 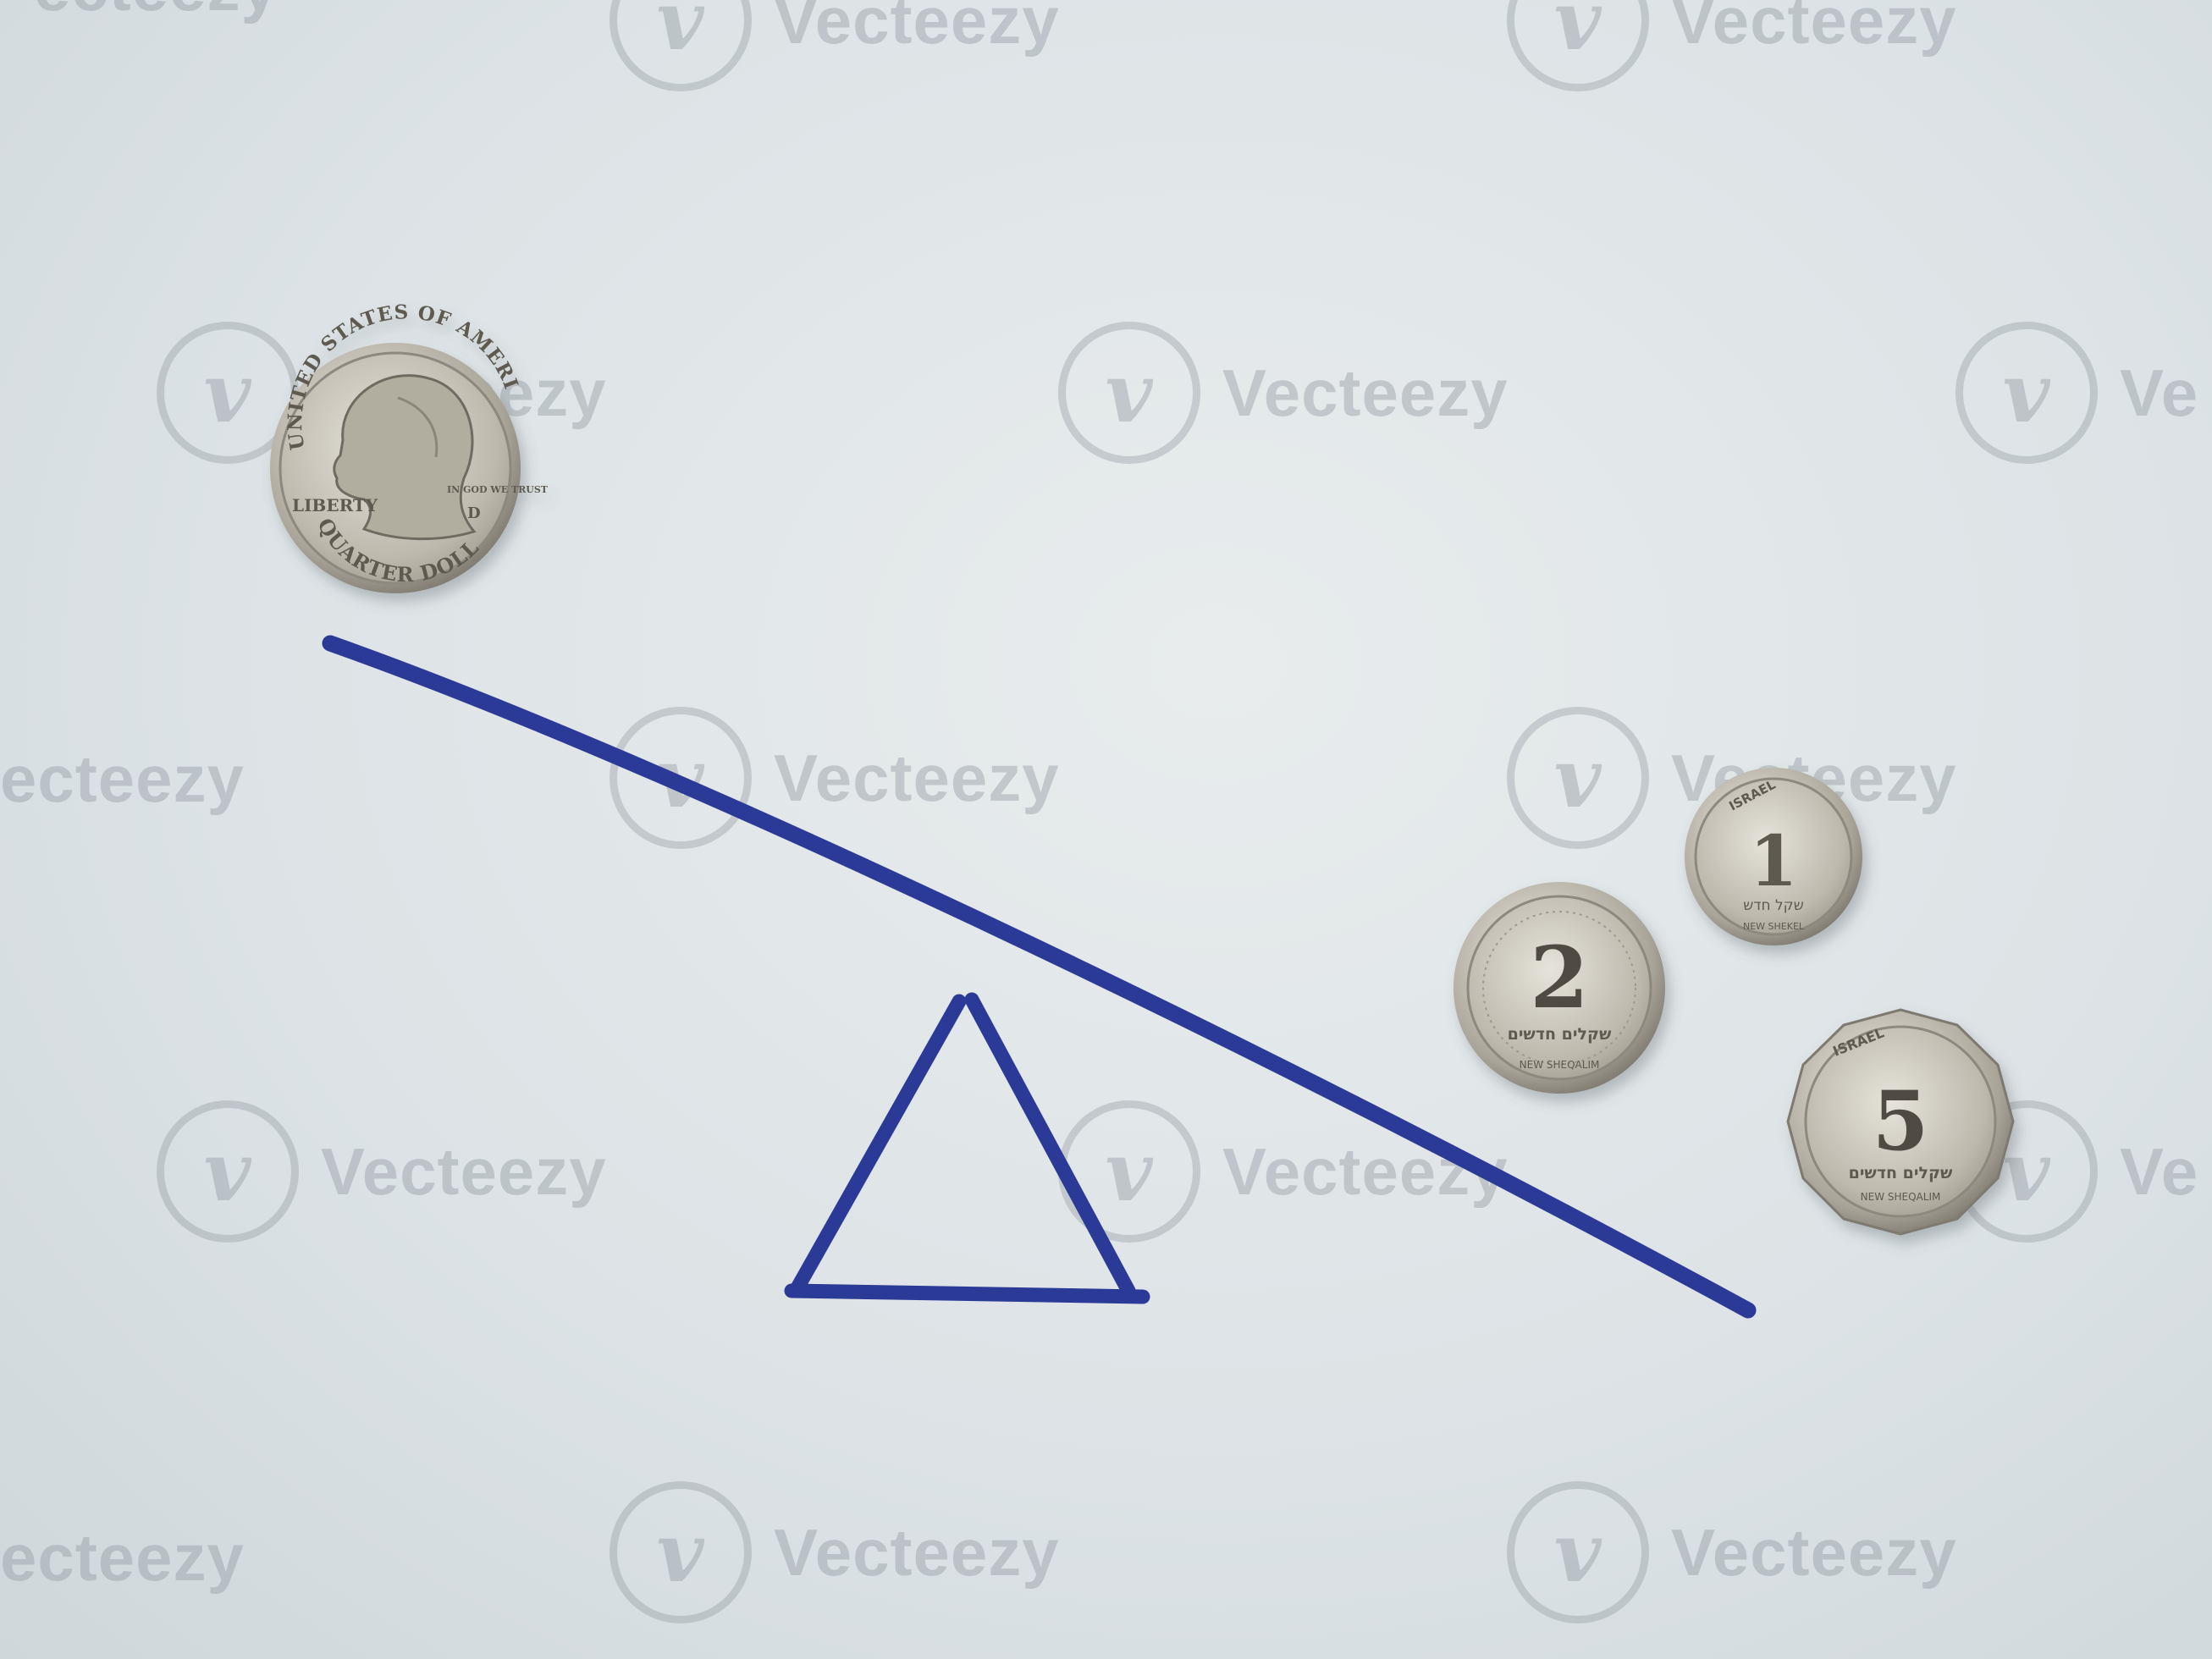 What do you see at coordinates (335, 505) in the screenshot?
I see `quarter-liberty-text: LIBERTY` at bounding box center [335, 505].